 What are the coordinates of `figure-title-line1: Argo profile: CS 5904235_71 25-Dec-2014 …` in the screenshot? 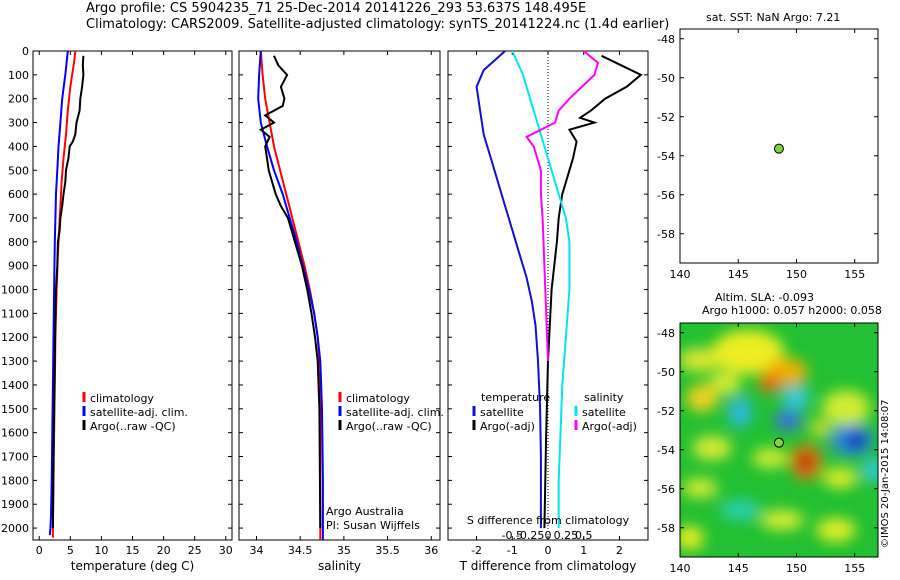 It's located at (336, 8).